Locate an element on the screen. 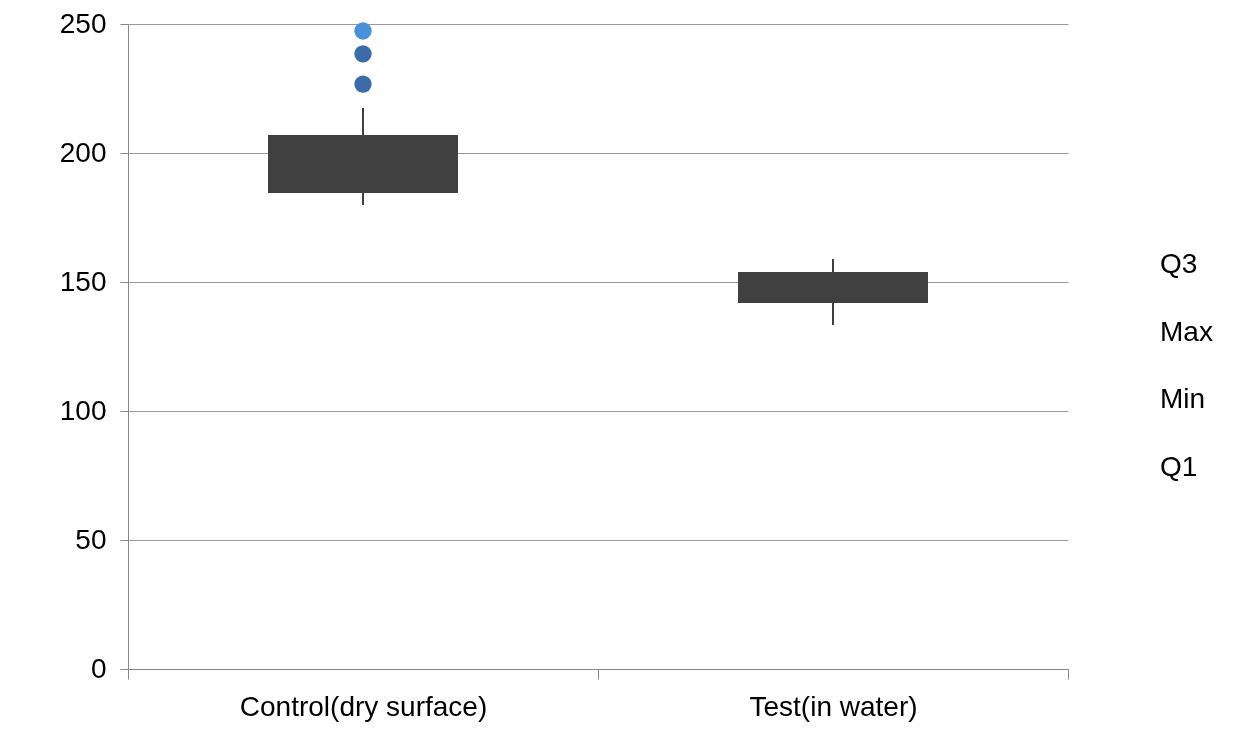  y-tick-label: 200 is located at coordinates (83, 152).